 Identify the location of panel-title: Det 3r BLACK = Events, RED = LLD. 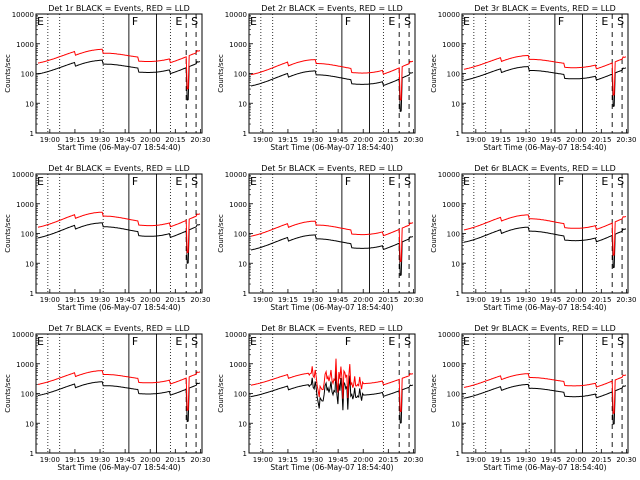
(545, 8).